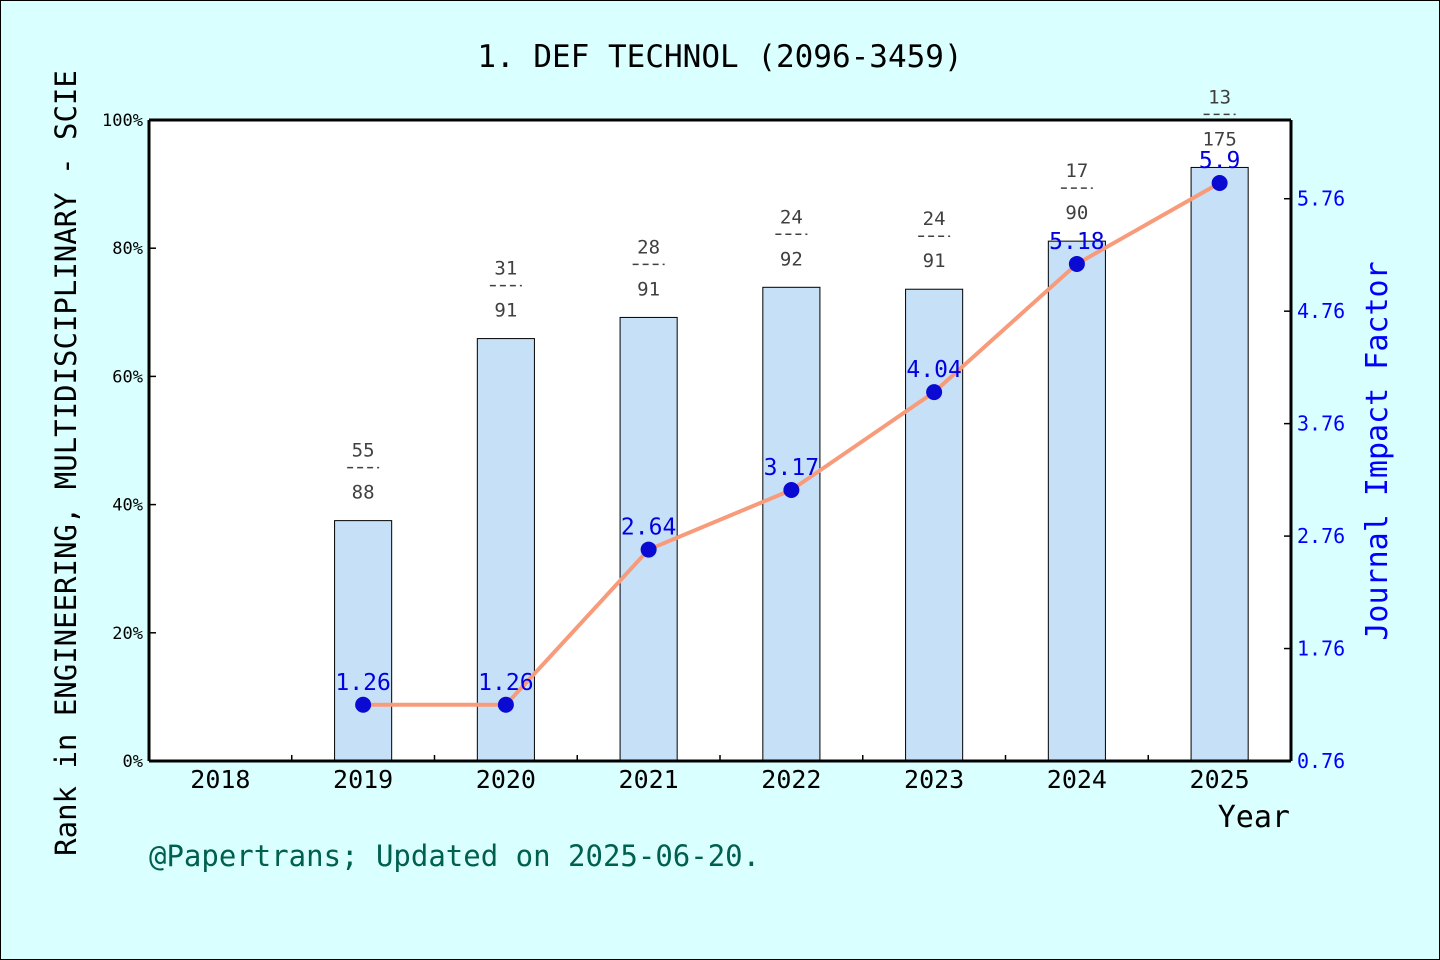 This screenshot has width=1440, height=960. I want to click on bar-2021, so click(648, 539).